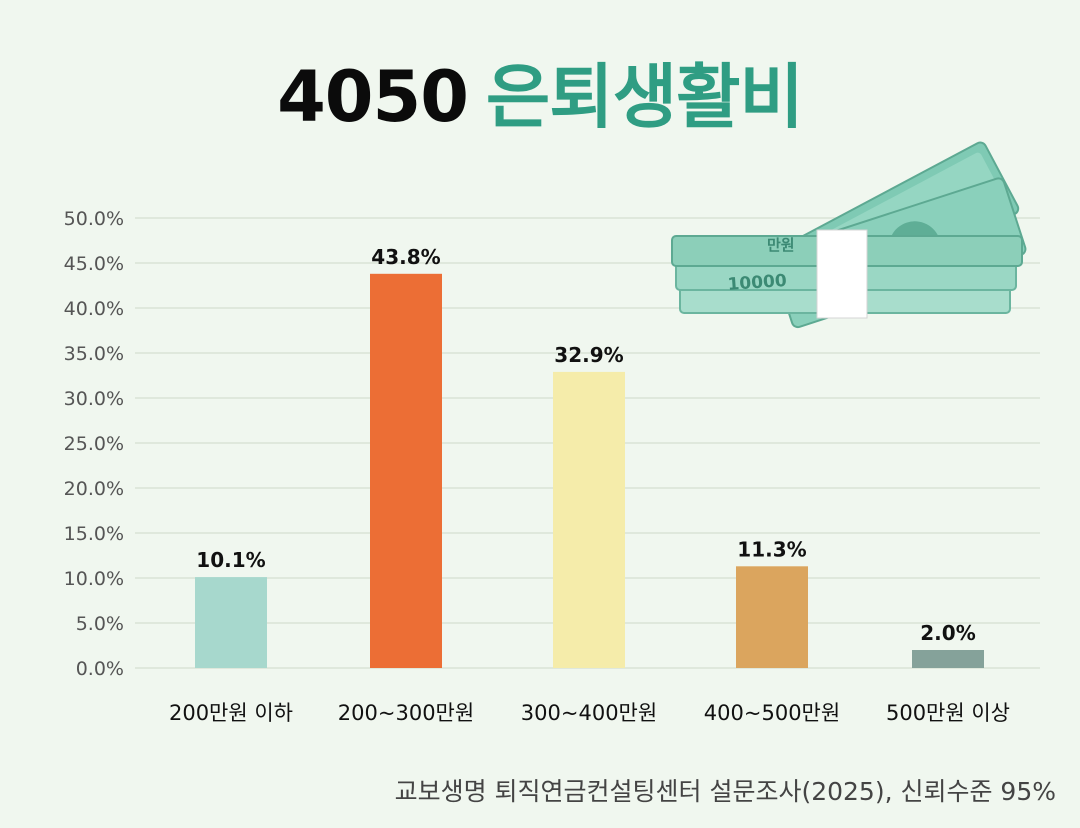 The height and width of the screenshot is (828, 1080). What do you see at coordinates (849, 235) in the screenshot?
I see `money-stack-icon: 10000 10000 만원` at bounding box center [849, 235].